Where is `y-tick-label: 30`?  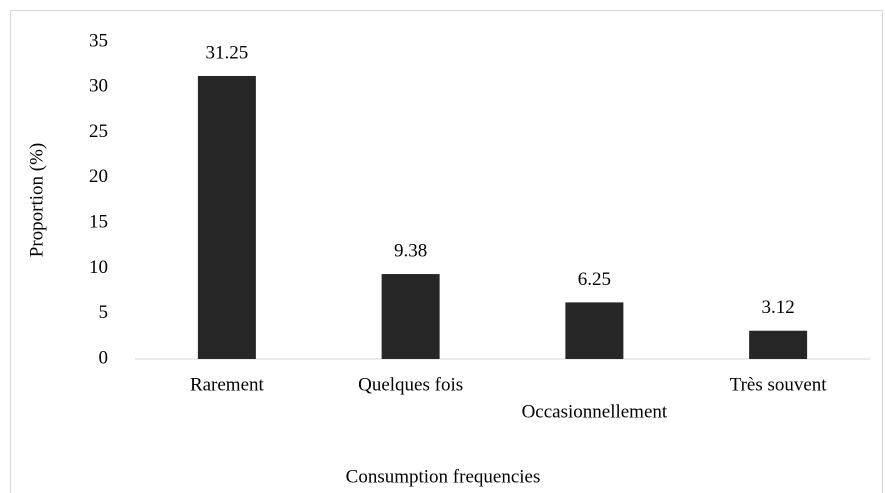 y-tick-label: 30 is located at coordinates (98, 86).